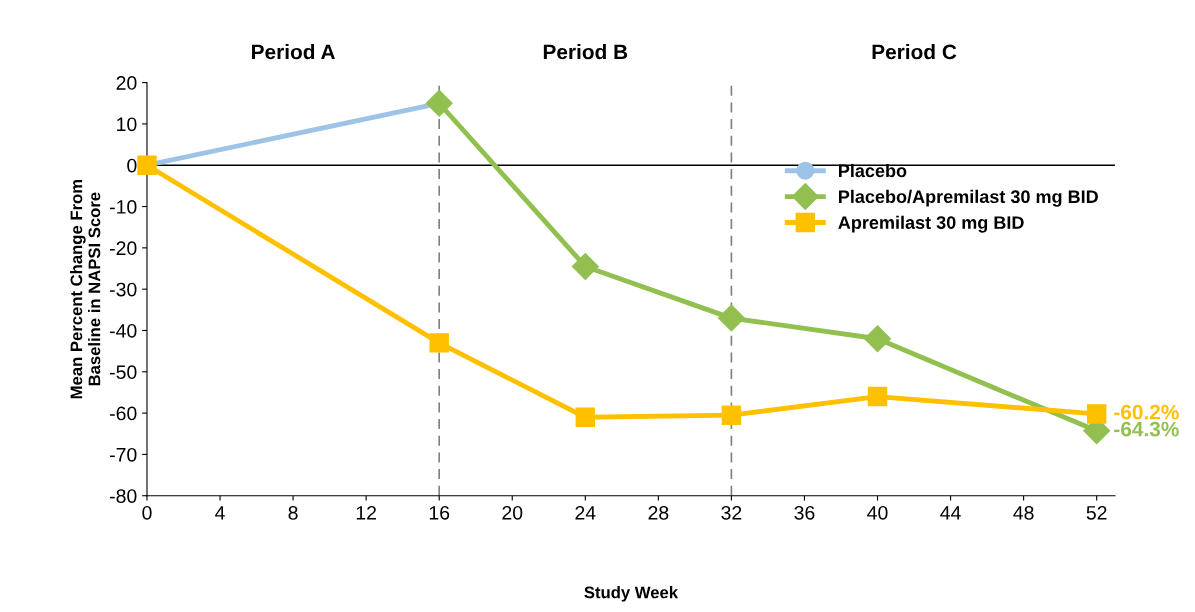  I want to click on x-tick-label: 20, so click(512, 512).